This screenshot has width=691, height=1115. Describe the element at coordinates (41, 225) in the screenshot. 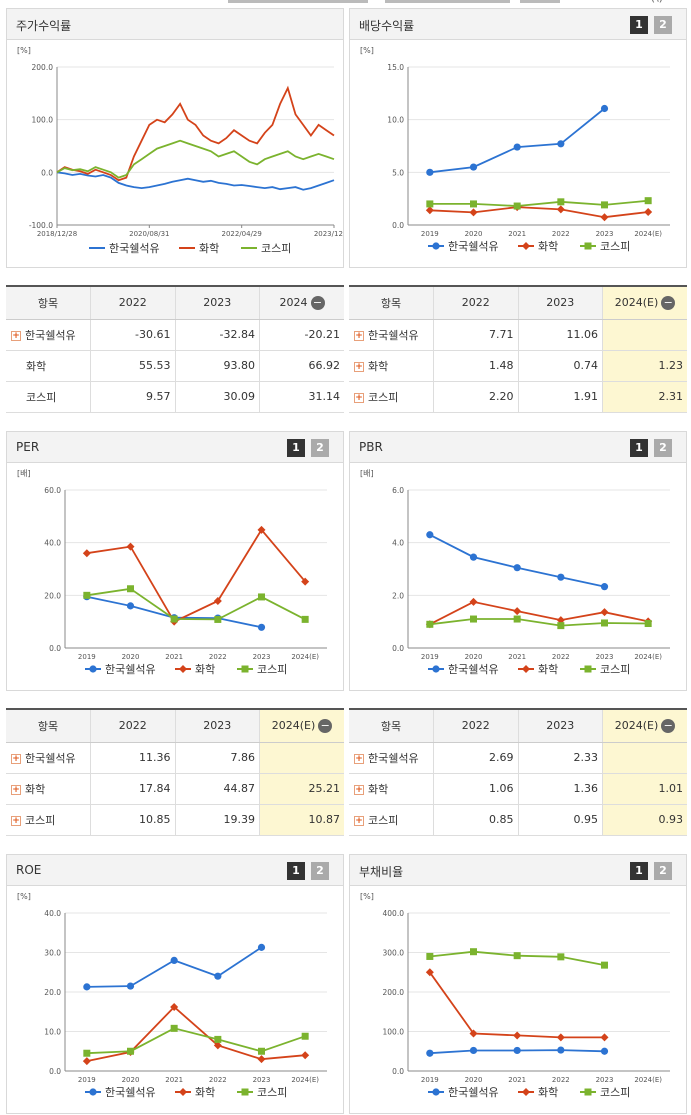

I see `y-tick-label: -100.0` at that location.